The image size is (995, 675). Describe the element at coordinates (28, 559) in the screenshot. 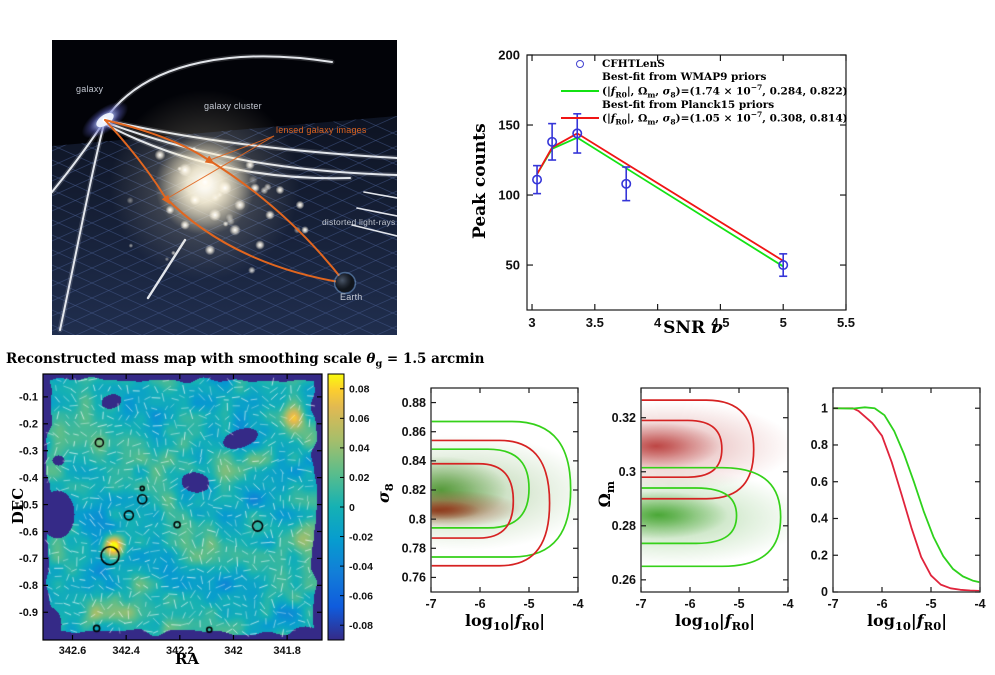

I see `svg-text: -0.7` at that location.